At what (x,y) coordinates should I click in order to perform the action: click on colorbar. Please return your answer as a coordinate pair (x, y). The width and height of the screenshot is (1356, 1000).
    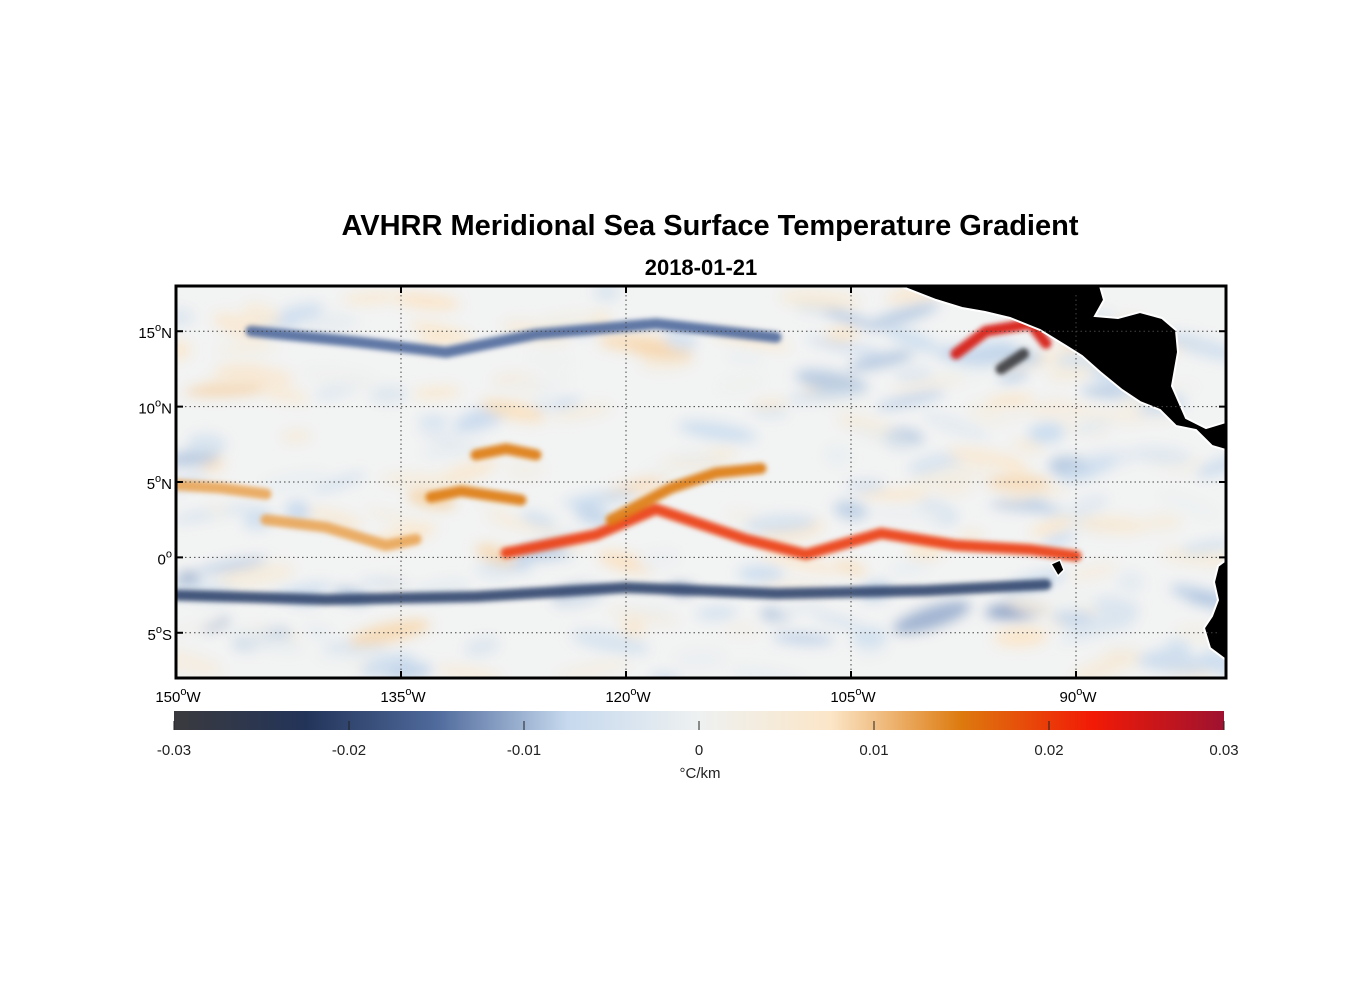
    Looking at the image, I should click on (699, 720).